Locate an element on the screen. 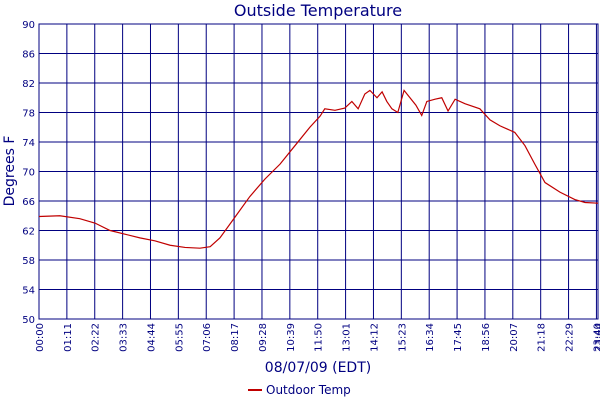 The image size is (600, 404). x-tick-label: 01:11 is located at coordinates (68, 337).